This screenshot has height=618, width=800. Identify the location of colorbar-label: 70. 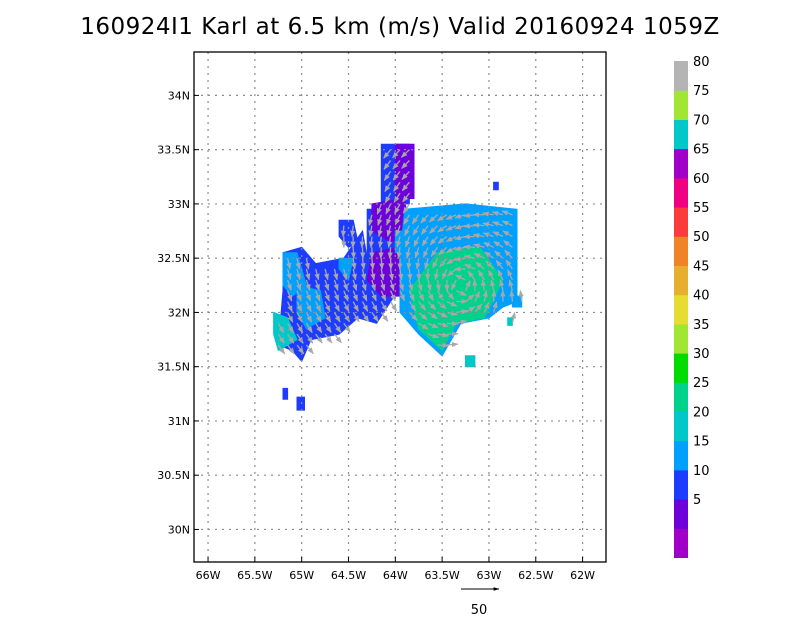
(701, 120).